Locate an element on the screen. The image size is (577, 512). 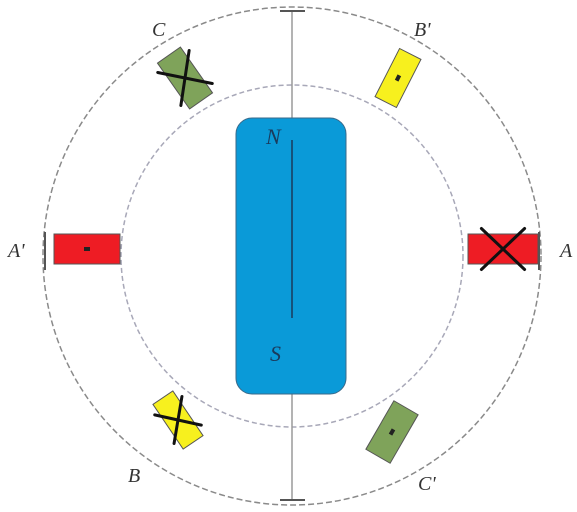
winding-c-prime is located at coordinates (392, 432).